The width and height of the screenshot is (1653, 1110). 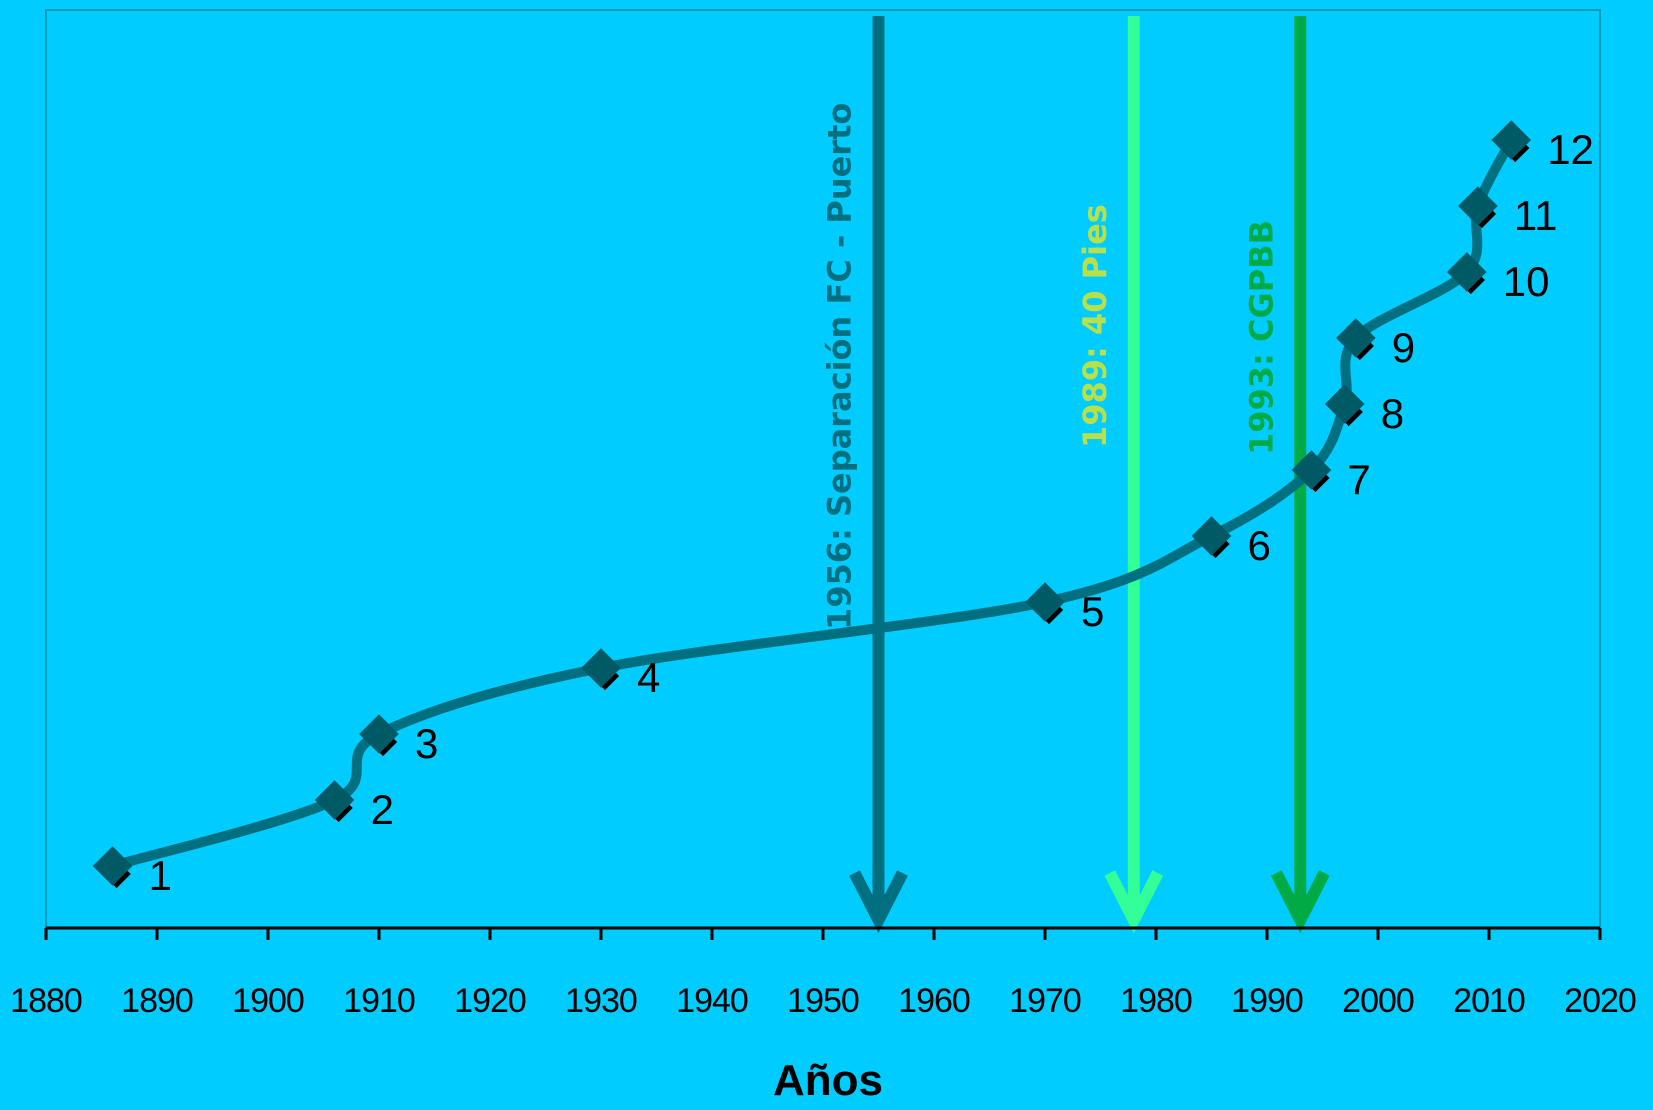 What do you see at coordinates (601, 1001) in the screenshot?
I see `x-tick-label: 1930` at bounding box center [601, 1001].